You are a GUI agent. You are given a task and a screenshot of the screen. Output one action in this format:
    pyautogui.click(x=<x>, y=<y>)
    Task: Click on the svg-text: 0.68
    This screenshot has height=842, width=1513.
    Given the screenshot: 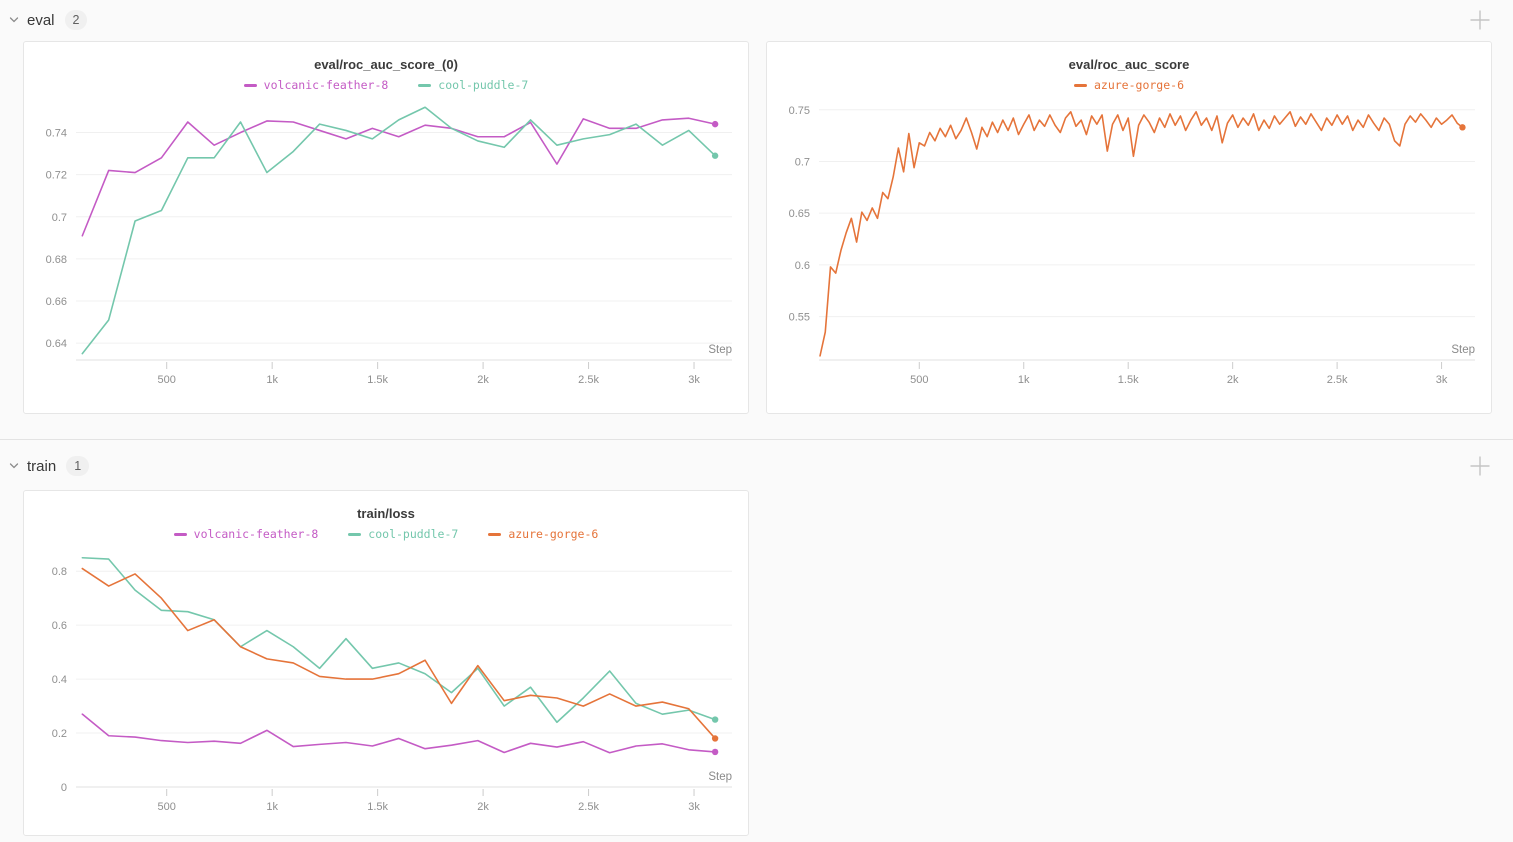 What is the action you would take?
    pyautogui.click(x=56, y=260)
    